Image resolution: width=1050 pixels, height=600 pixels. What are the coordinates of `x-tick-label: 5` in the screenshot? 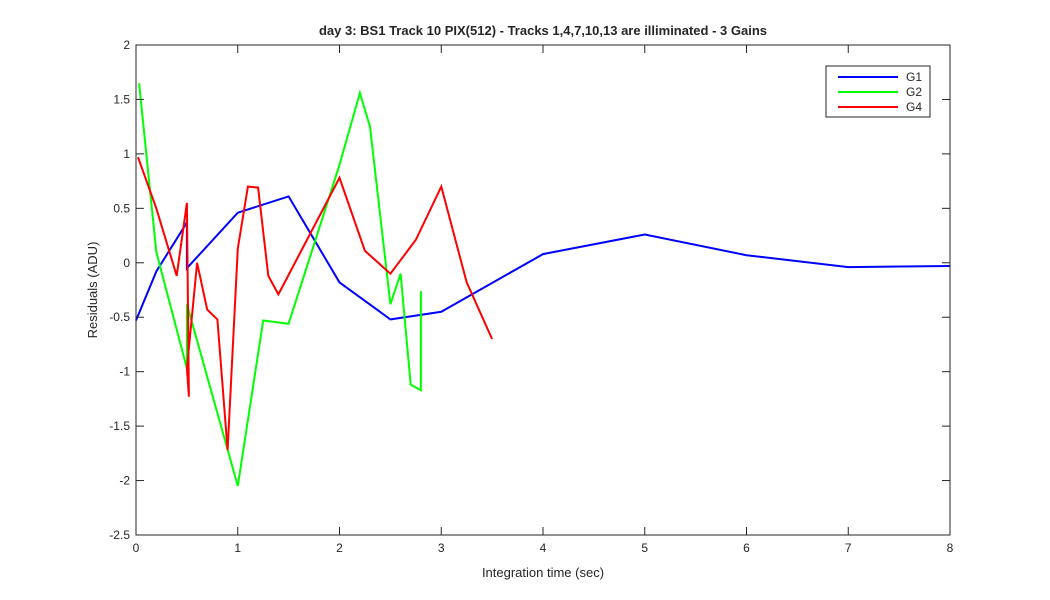 It's located at (644, 548).